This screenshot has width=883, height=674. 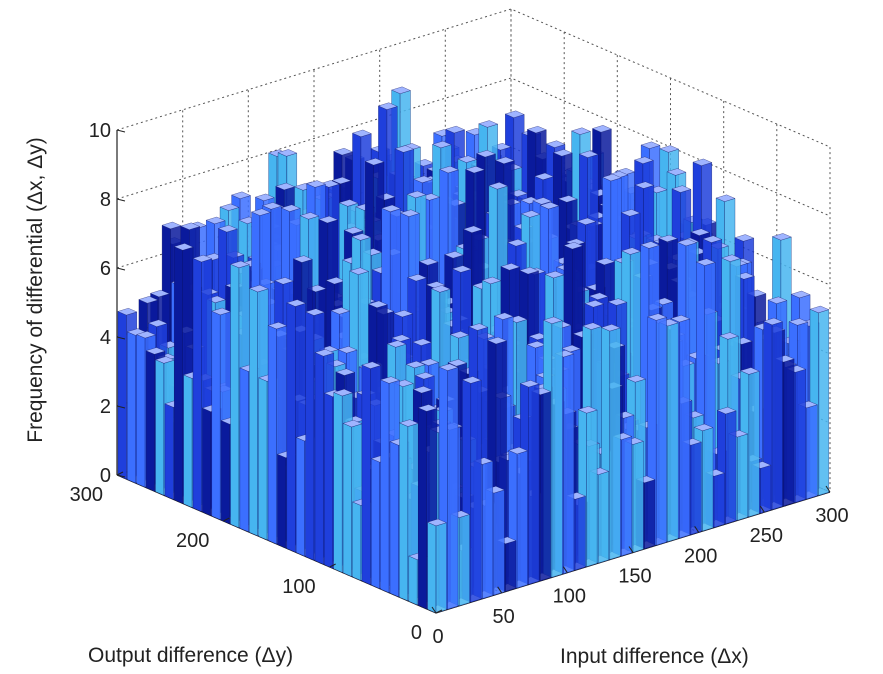 I want to click on x-axis-label: Input difference (Δx), so click(x=654, y=656).